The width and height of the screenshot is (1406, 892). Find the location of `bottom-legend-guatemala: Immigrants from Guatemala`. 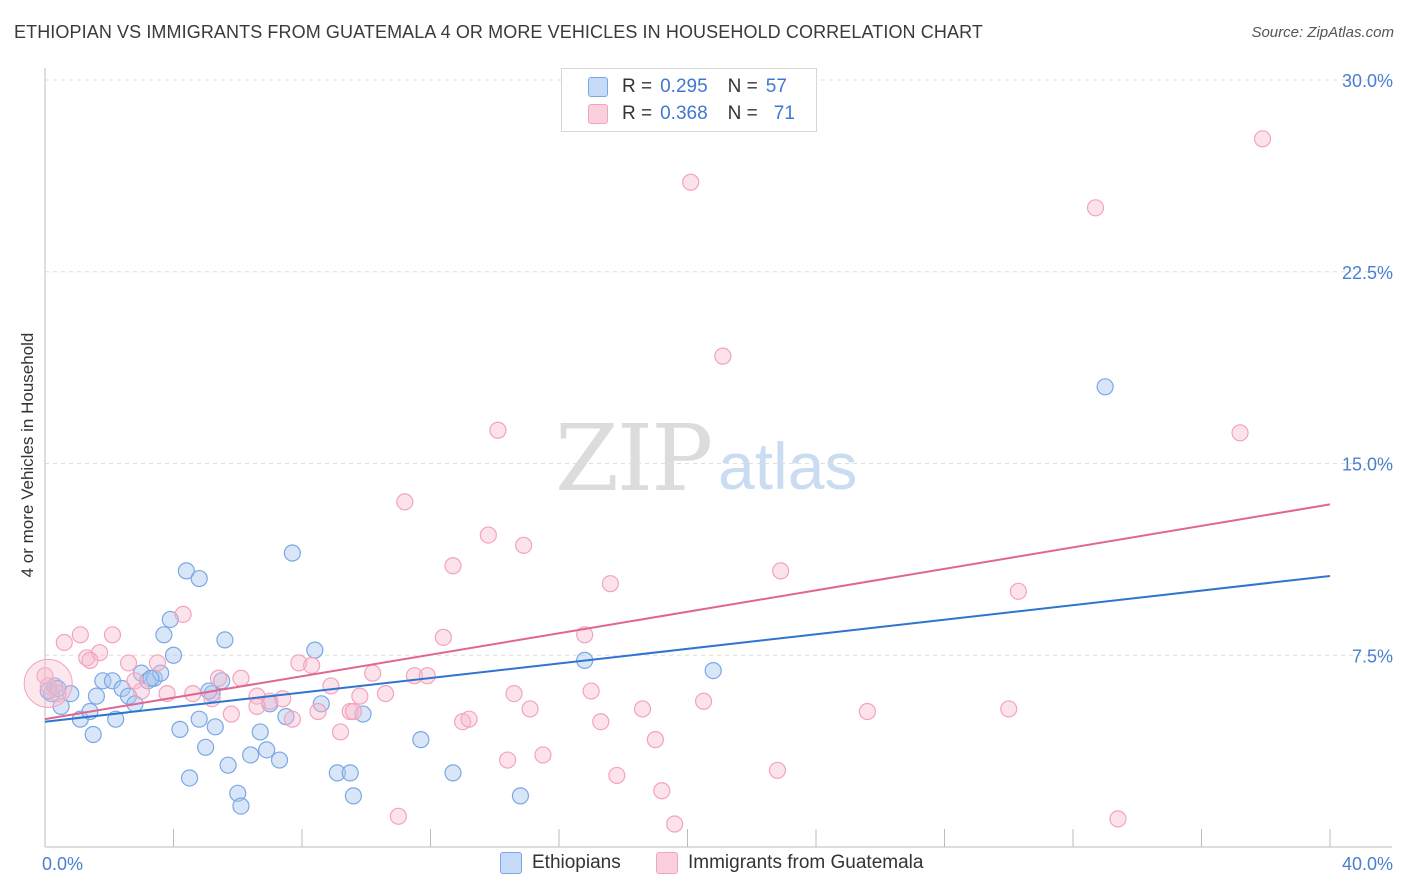

bottom-legend-guatemala: Immigrants from Guatemala is located at coordinates (789, 863).